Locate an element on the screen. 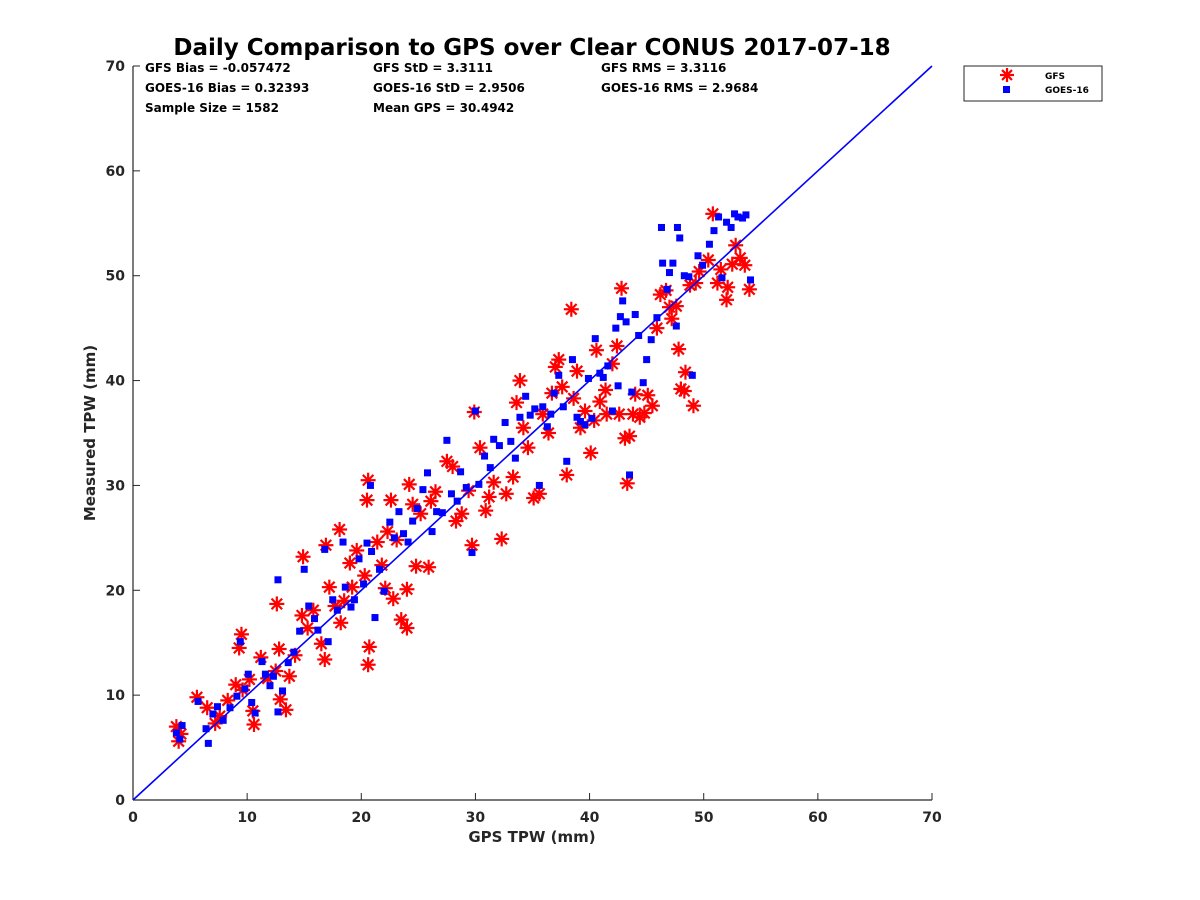  legend-gfs-marker is located at coordinates (1007, 75).